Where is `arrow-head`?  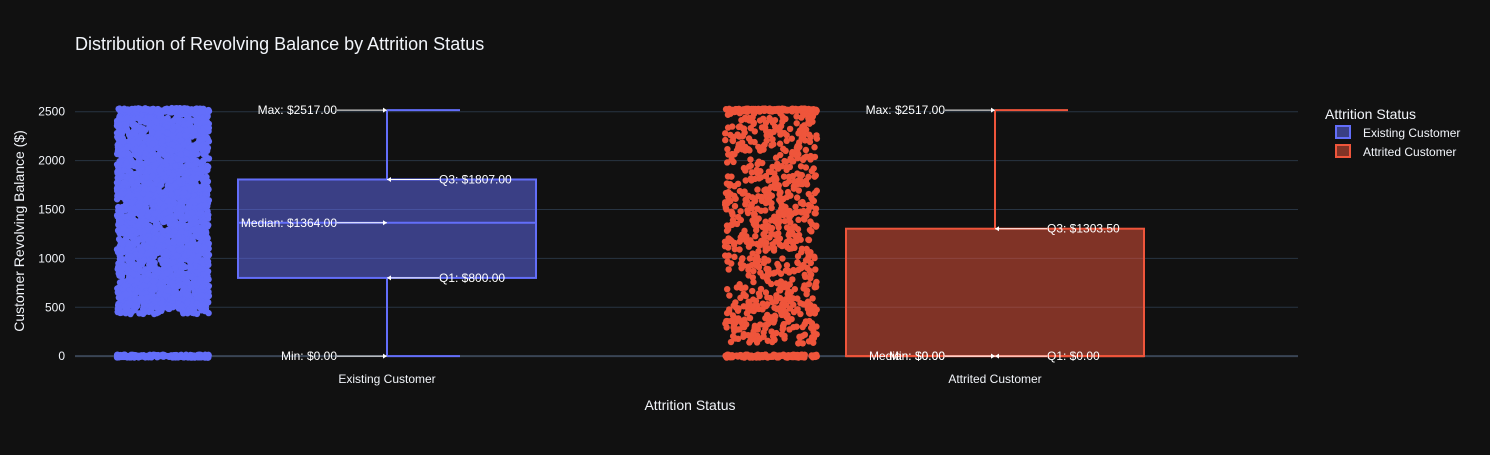 arrow-head is located at coordinates (997, 229).